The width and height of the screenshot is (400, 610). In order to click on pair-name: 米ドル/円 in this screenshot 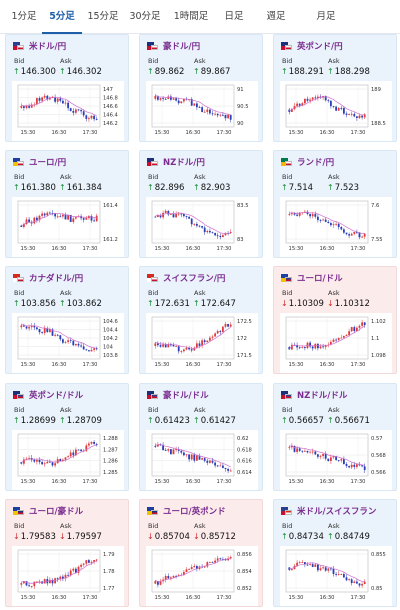, I will do `click(48, 47)`.